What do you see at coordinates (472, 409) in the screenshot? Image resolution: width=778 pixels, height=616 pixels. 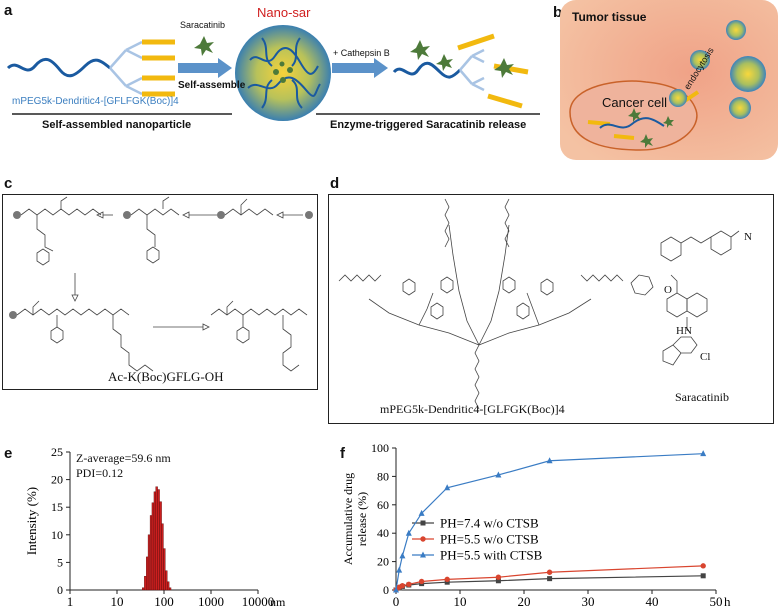 I see `polymer-label-d: mPEG5k-Dendritic4-[GLFGK(Boc)]4` at bounding box center [472, 409].